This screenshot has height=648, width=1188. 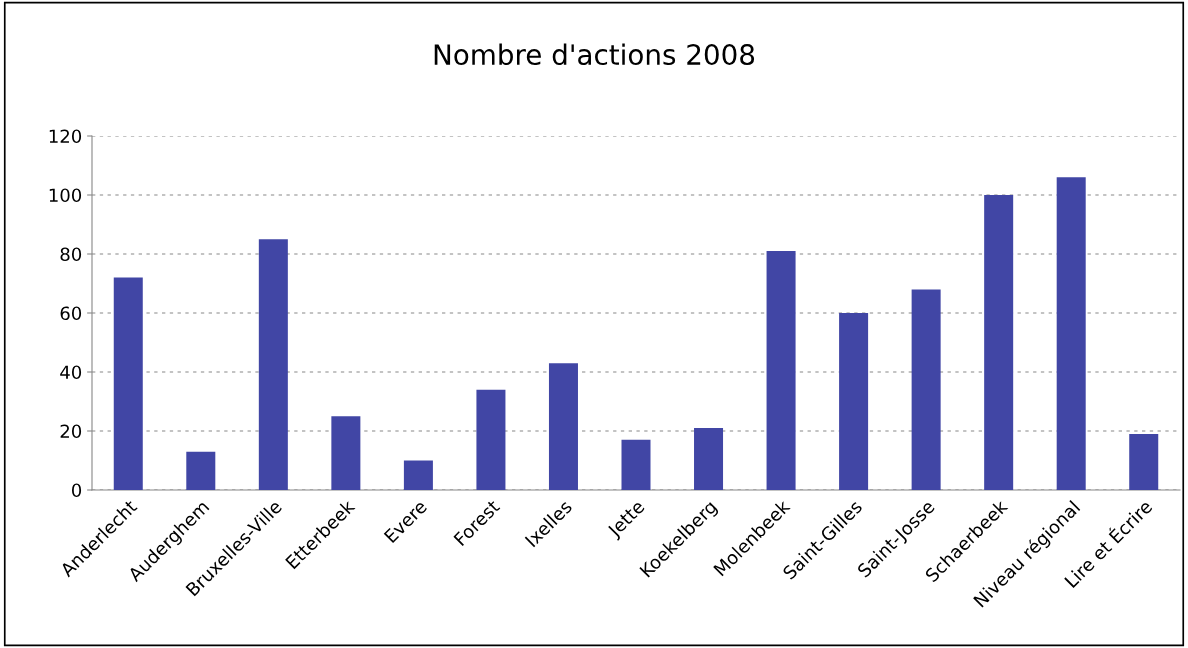 What do you see at coordinates (71, 313) in the screenshot?
I see `y-tick-label: 60` at bounding box center [71, 313].